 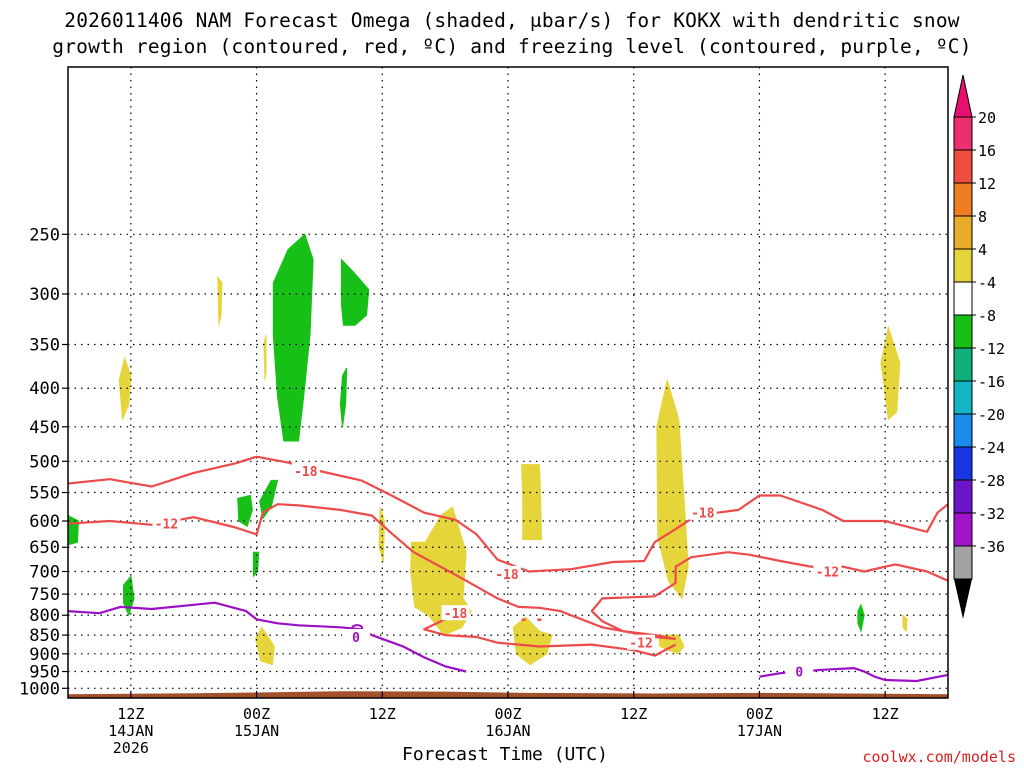 What do you see at coordinates (44, 235) in the screenshot?
I see `y-tick-label-250: 250` at bounding box center [44, 235].